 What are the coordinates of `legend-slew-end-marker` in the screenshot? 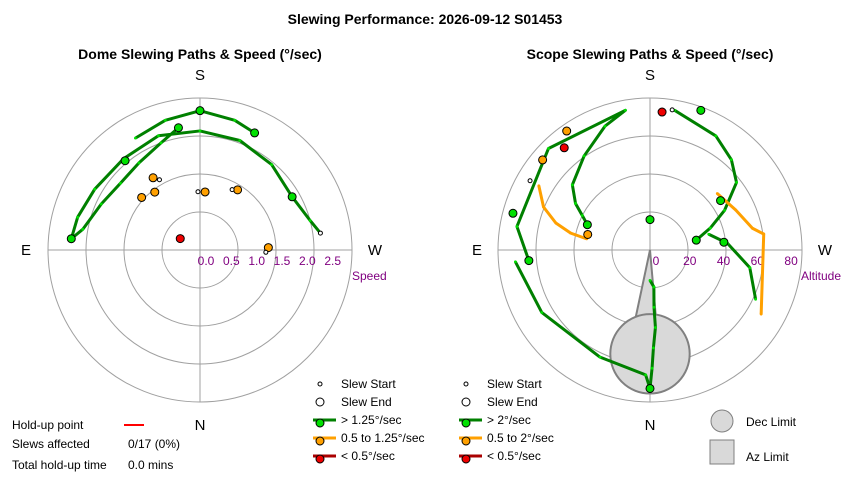 It's located at (320, 402).